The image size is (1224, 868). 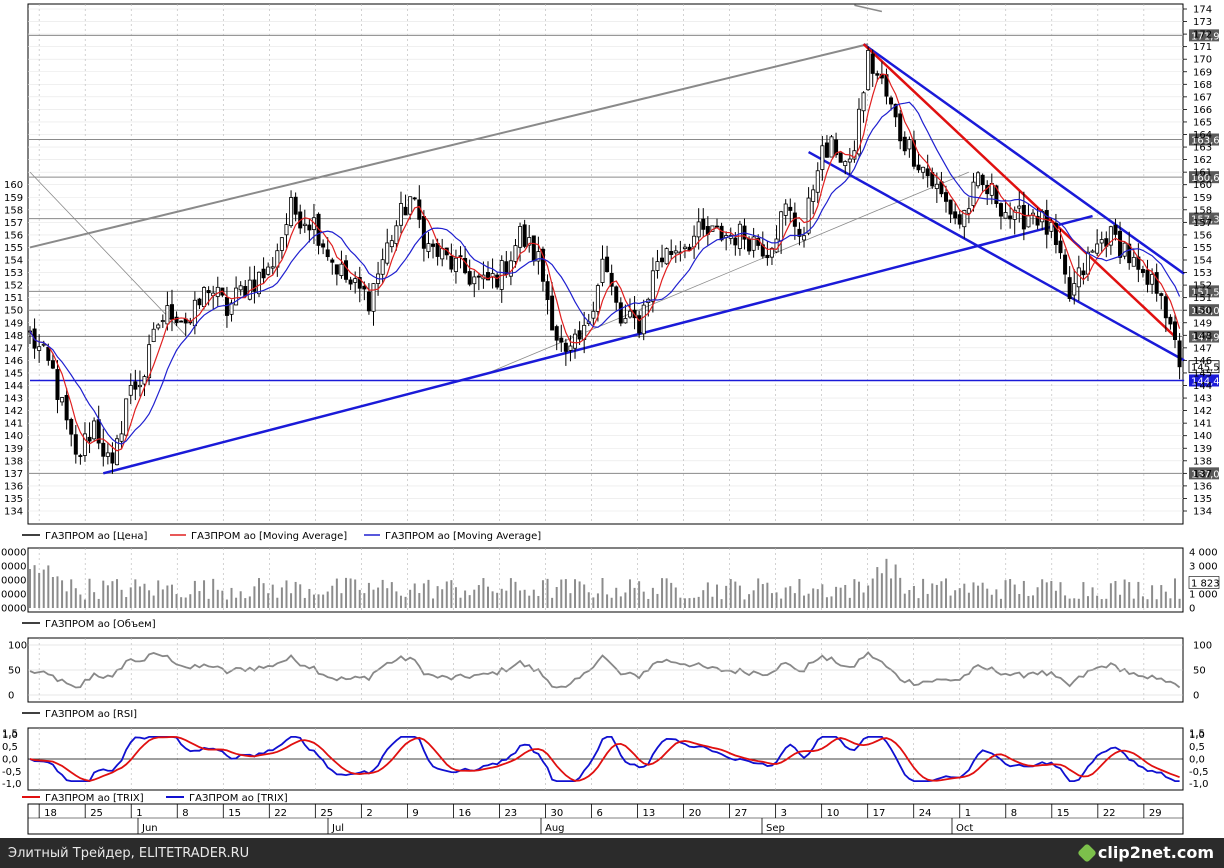 What do you see at coordinates (129, 853) in the screenshot?
I see `footer-source: Элитный Трейдер, ELITETRADER.RU` at bounding box center [129, 853].